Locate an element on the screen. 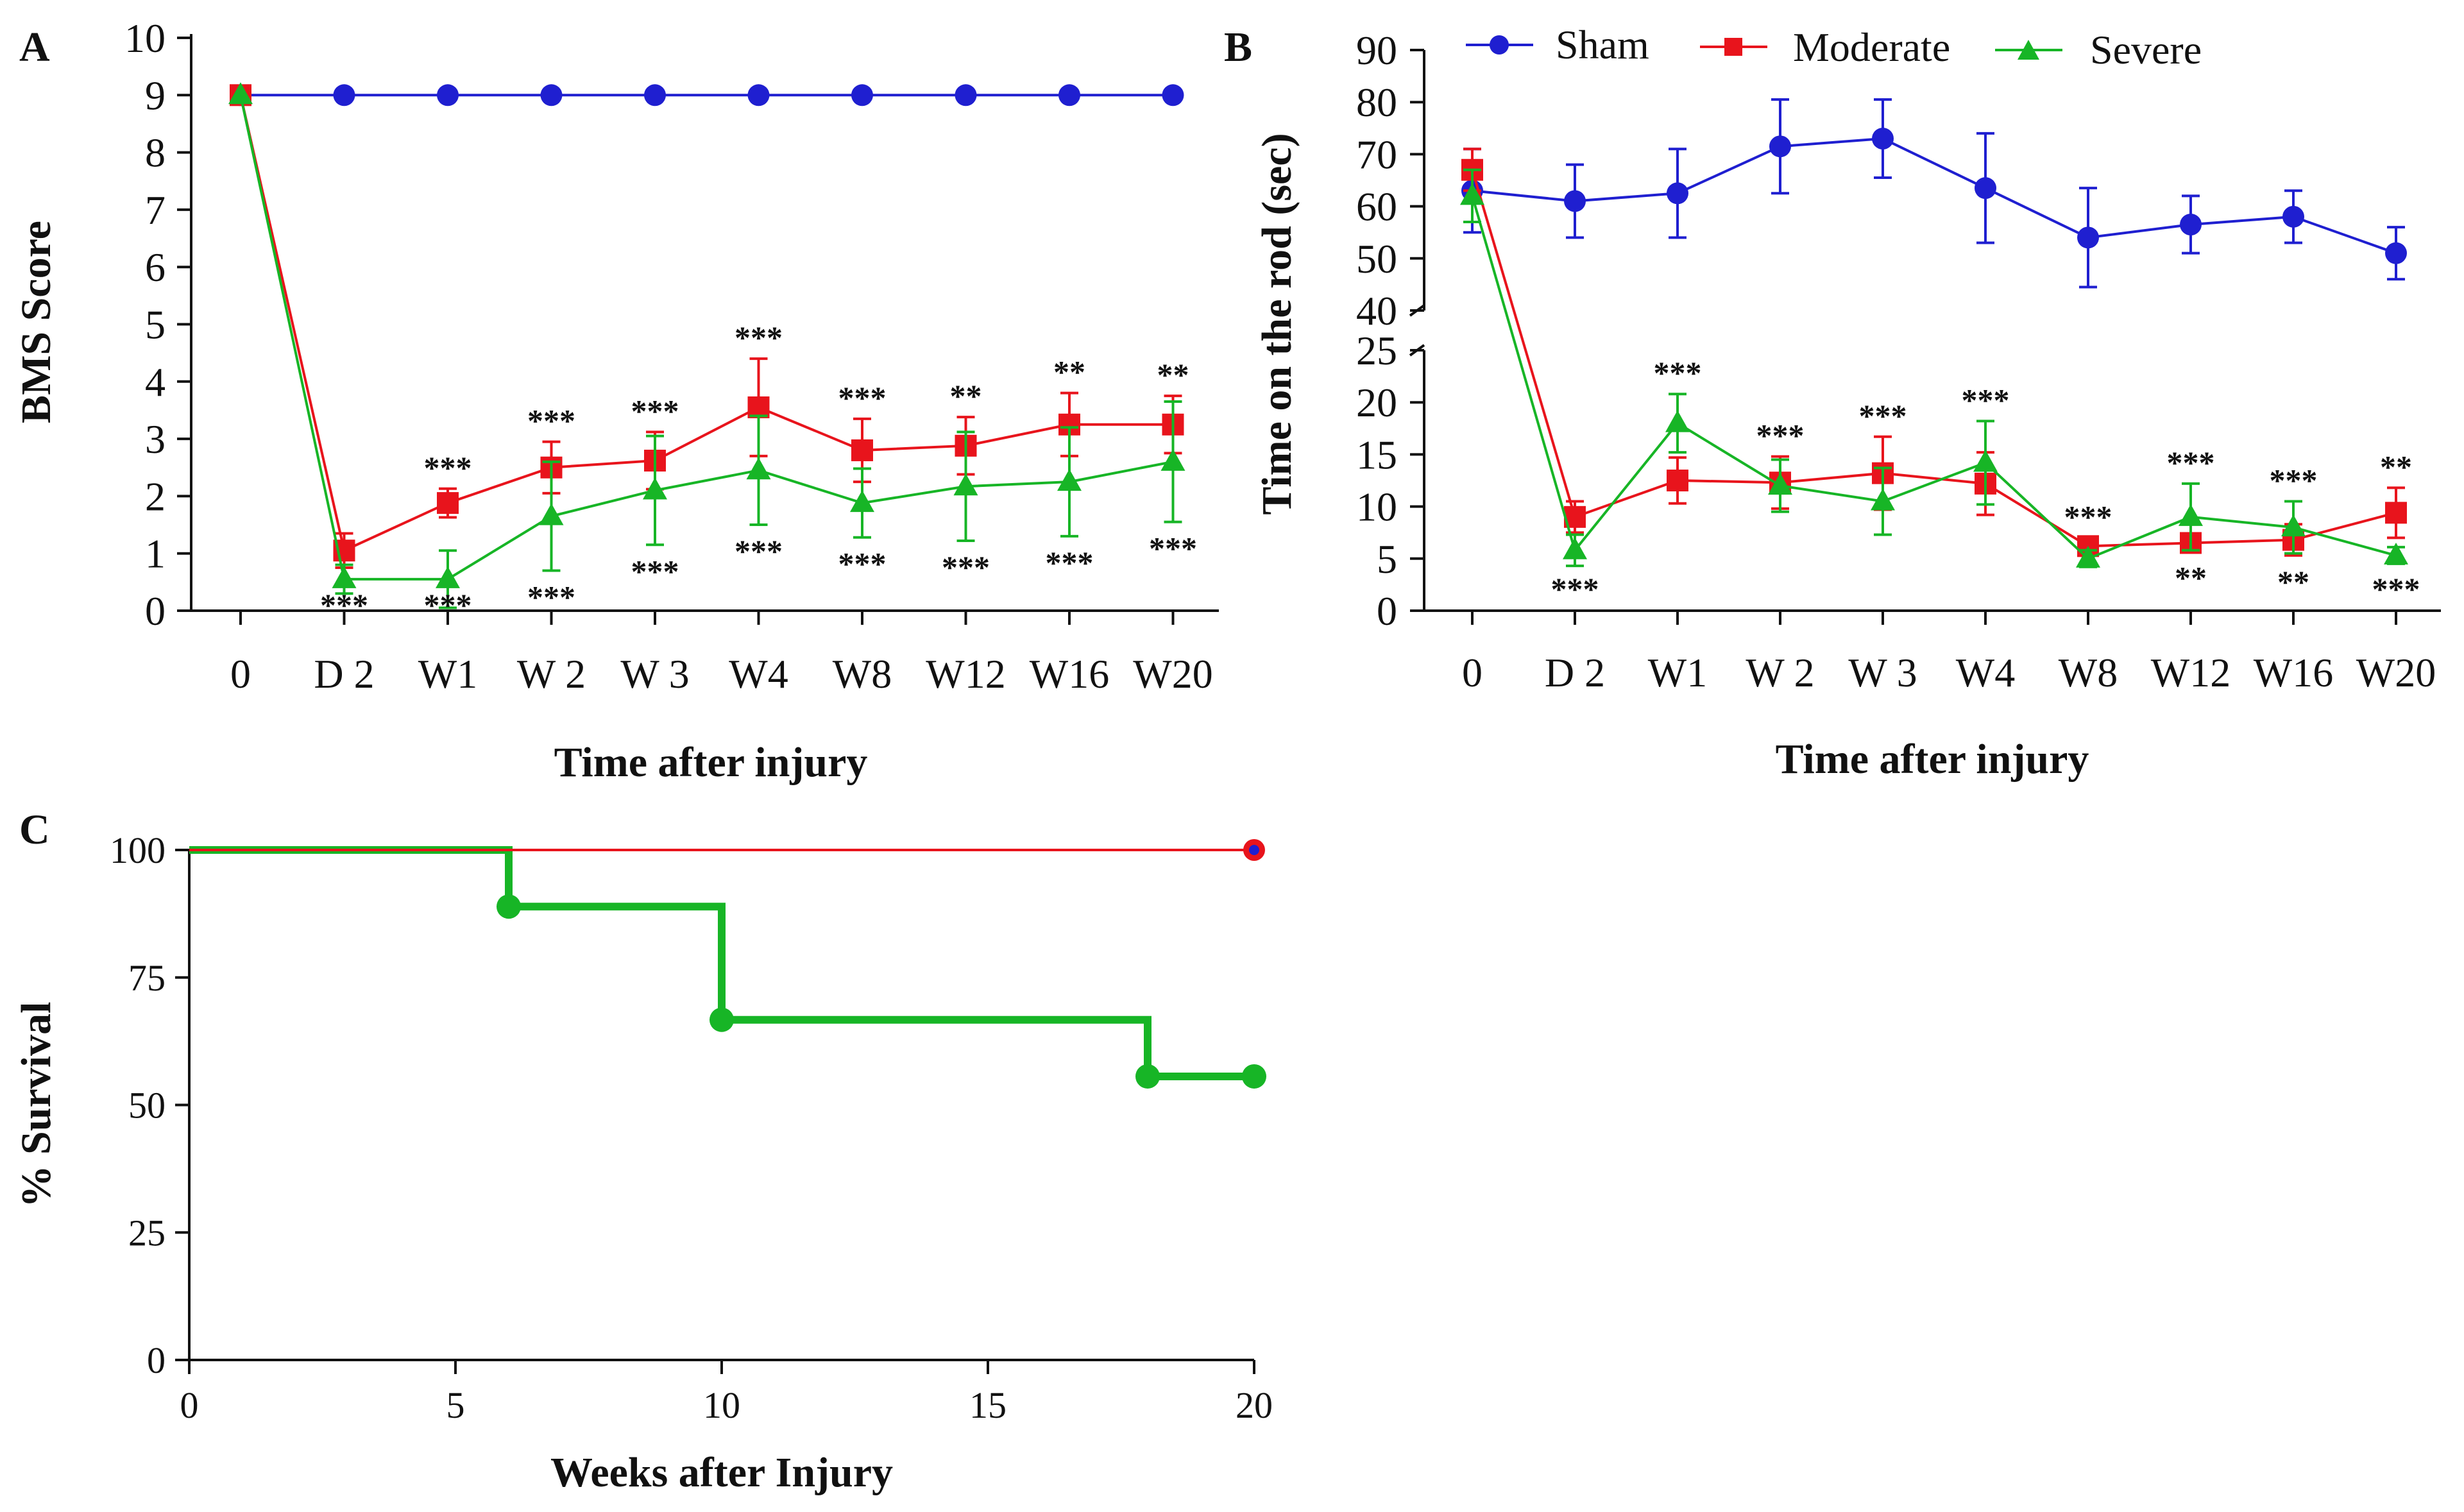 The height and width of the screenshot is (1512, 2464). panel-b-y-tick-label: 40 is located at coordinates (1376, 311).